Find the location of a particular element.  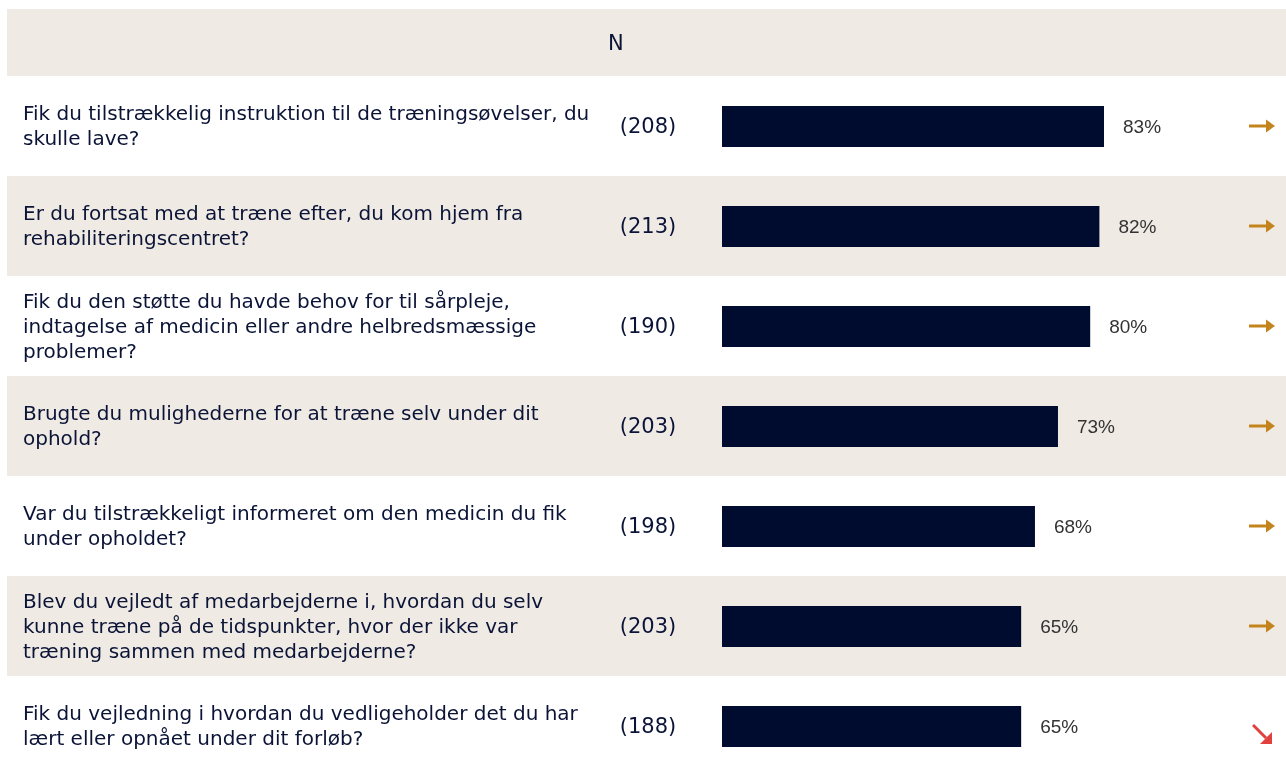

y-tick-label: Er du fortsat med at træne efter, du kom hjem fra rehabiliteringscentret? is located at coordinates (274, 226).